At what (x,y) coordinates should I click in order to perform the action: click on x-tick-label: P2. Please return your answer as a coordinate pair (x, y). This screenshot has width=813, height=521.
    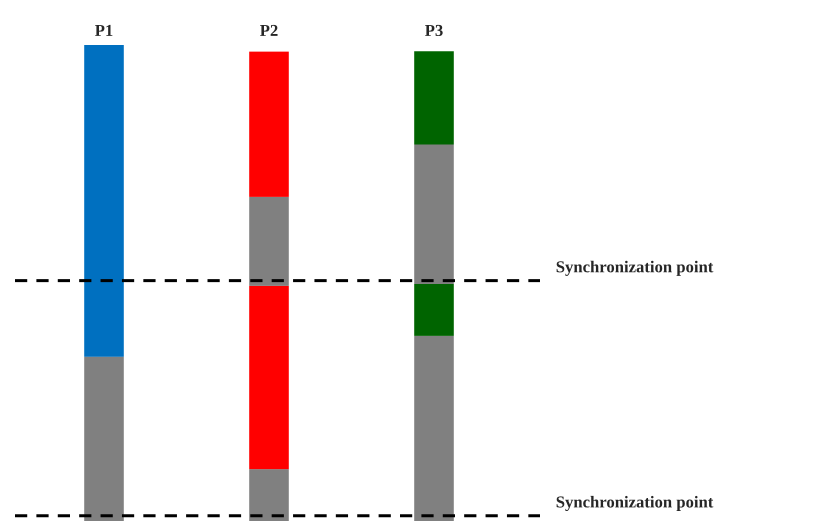
    Looking at the image, I should click on (269, 30).